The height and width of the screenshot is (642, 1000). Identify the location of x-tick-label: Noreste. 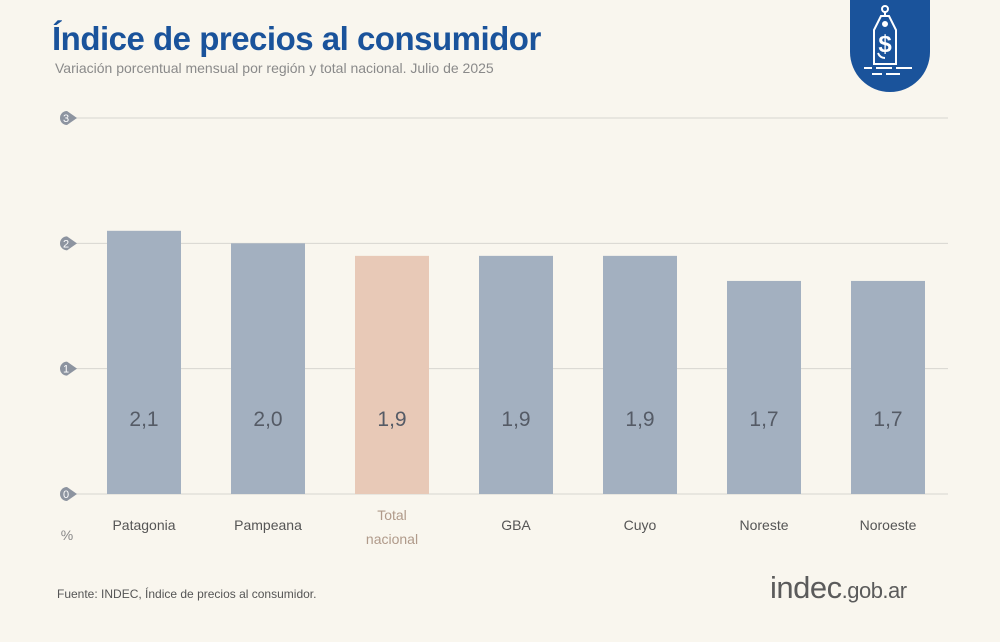
(763, 525).